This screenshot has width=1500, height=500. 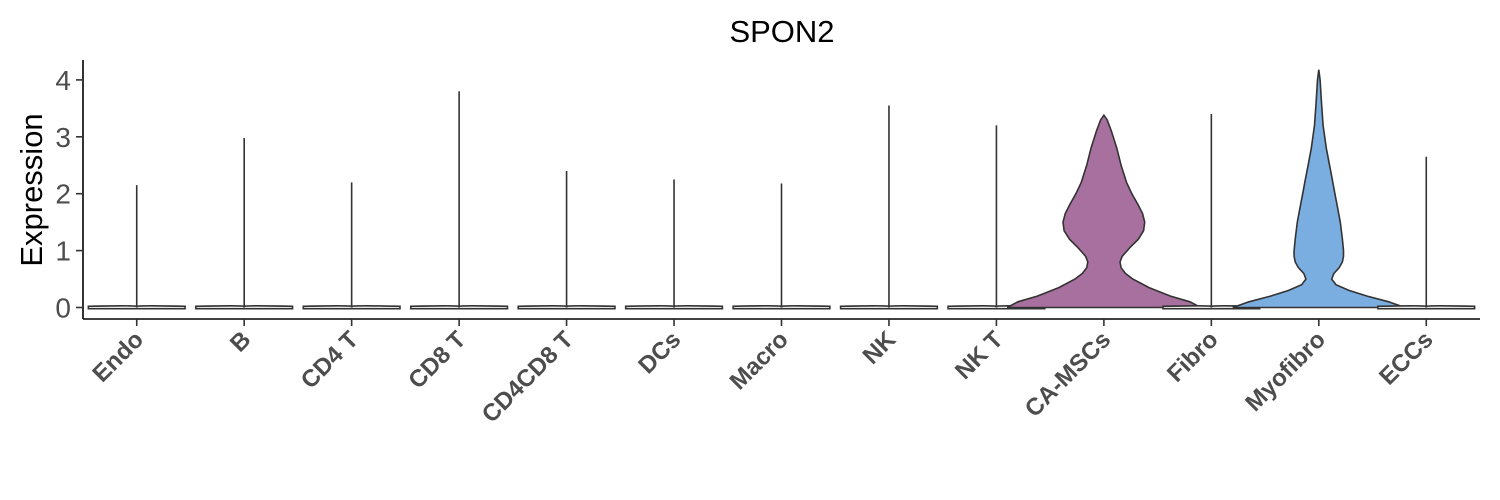 I want to click on y-axis: 0 1 2 3 4, so click(x=69, y=192).